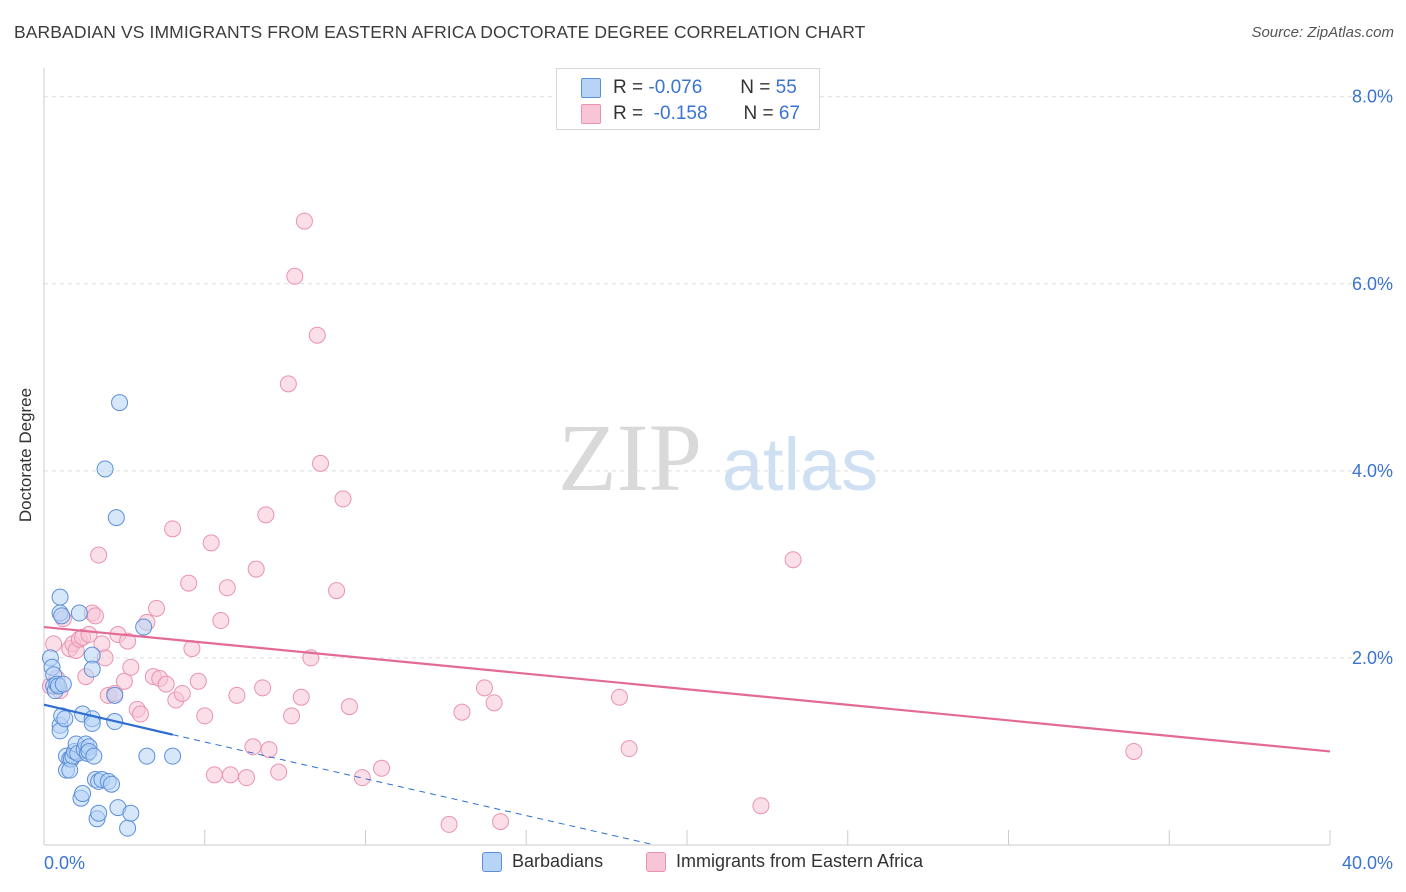 The height and width of the screenshot is (892, 1406). Describe the element at coordinates (108, 719) in the screenshot. I see `trend-line-barbadians` at that location.